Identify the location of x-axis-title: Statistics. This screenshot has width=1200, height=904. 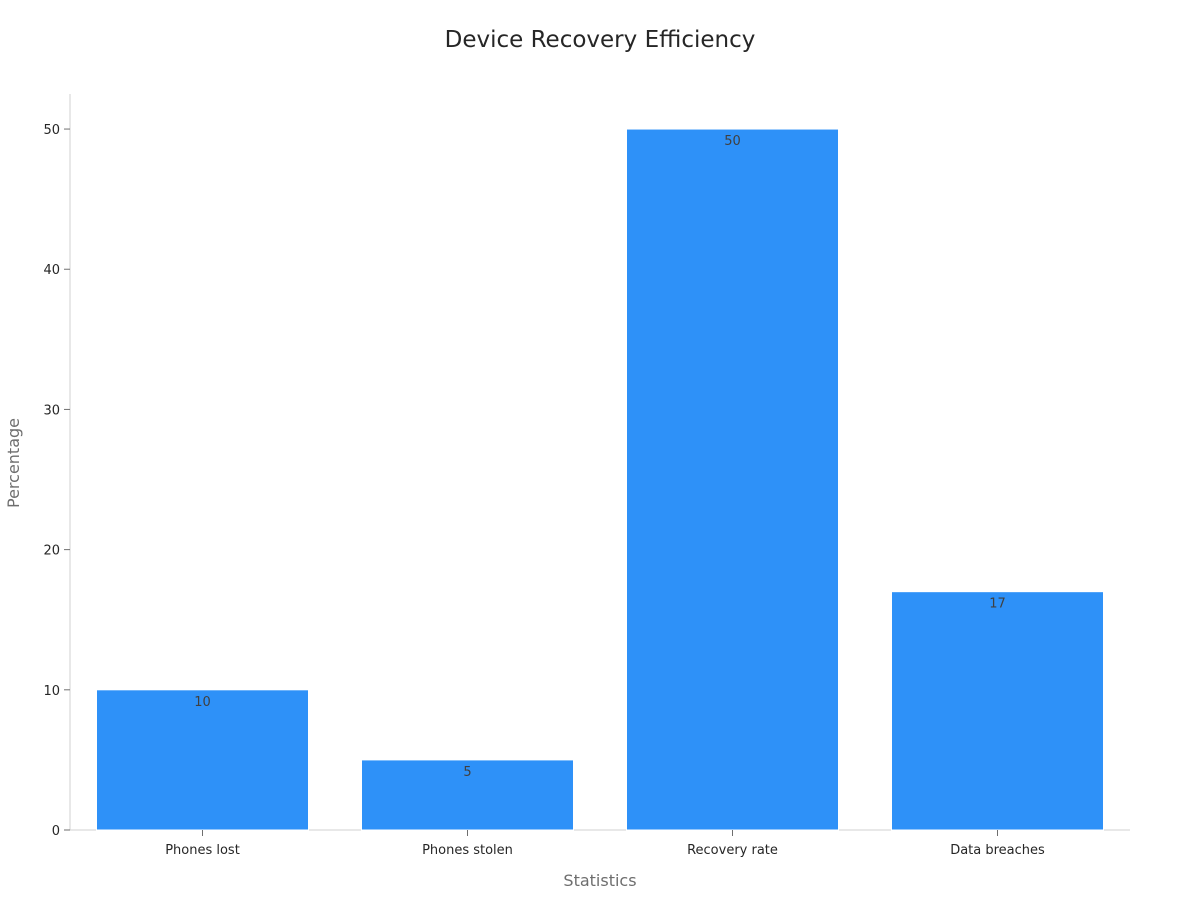
(599, 880).